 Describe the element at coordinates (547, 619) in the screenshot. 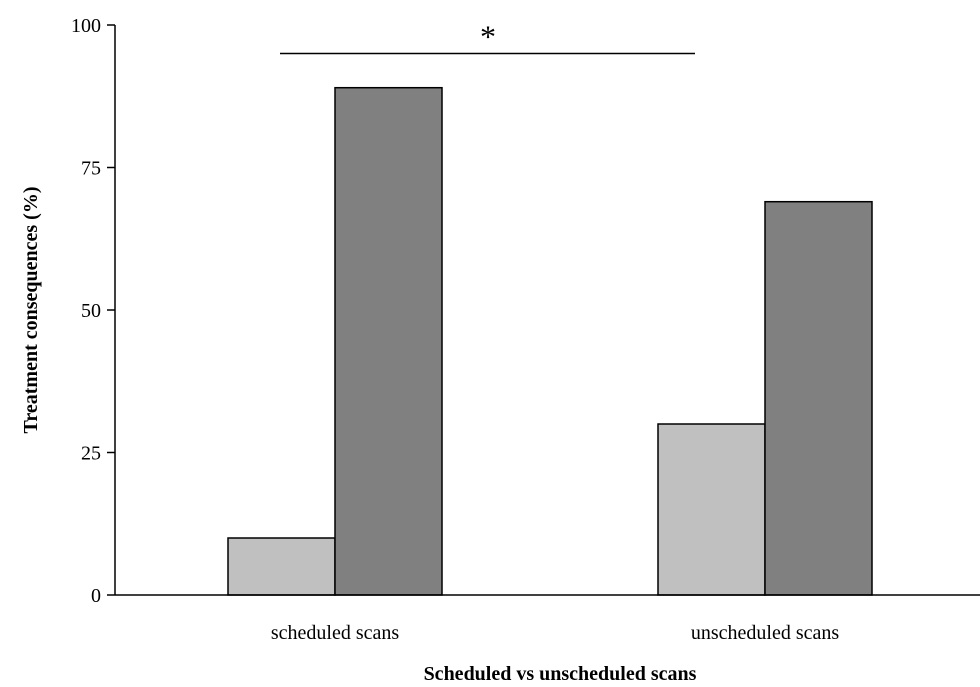

I see `x-axis: scheduled scans unscheduled scans` at that location.